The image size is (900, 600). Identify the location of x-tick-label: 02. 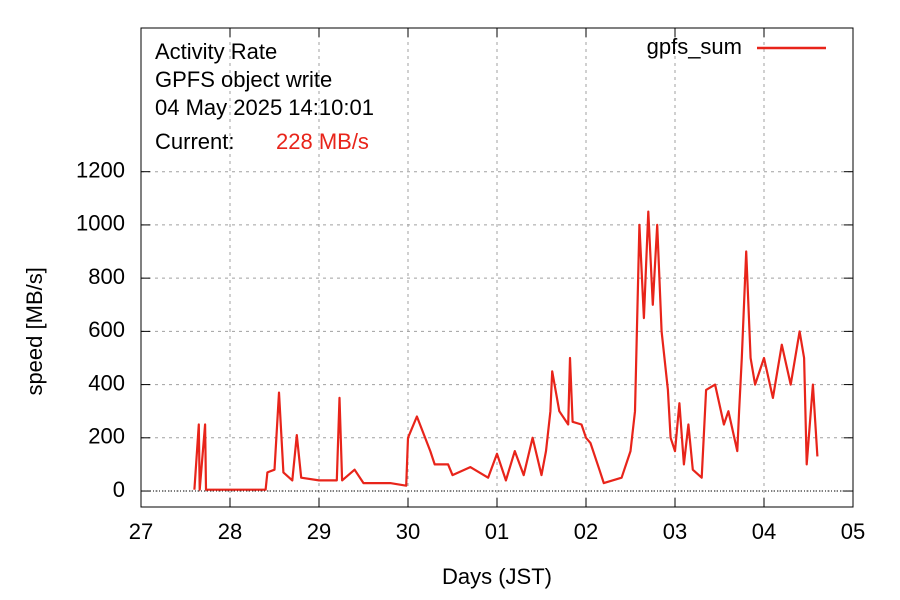
(586, 531).